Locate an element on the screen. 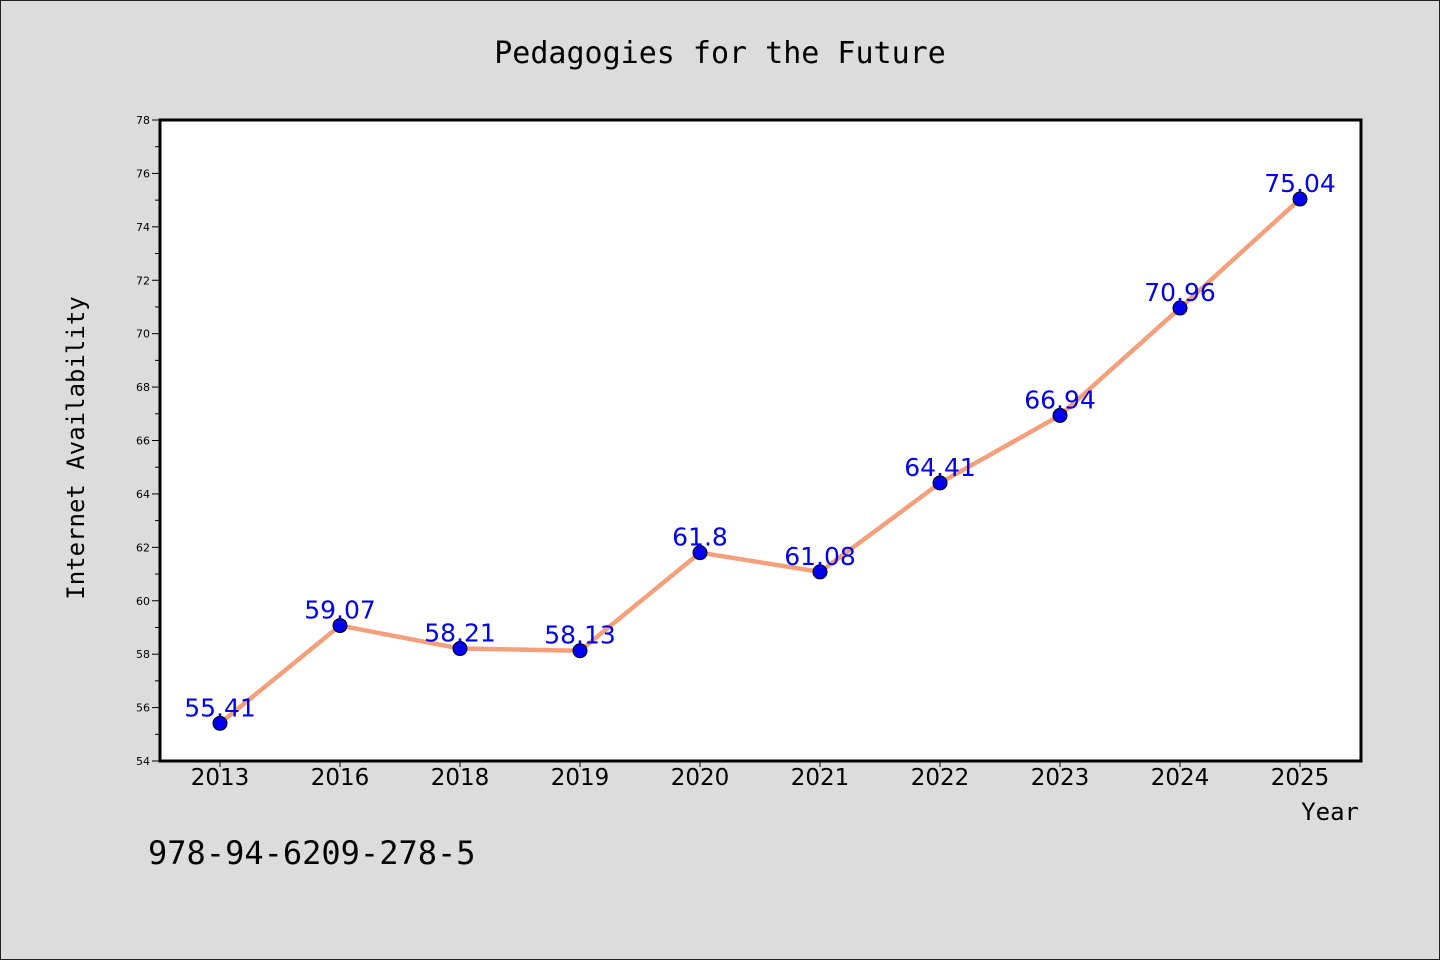 The height and width of the screenshot is (960, 1440). x-tick-label: 2016 is located at coordinates (340, 778).